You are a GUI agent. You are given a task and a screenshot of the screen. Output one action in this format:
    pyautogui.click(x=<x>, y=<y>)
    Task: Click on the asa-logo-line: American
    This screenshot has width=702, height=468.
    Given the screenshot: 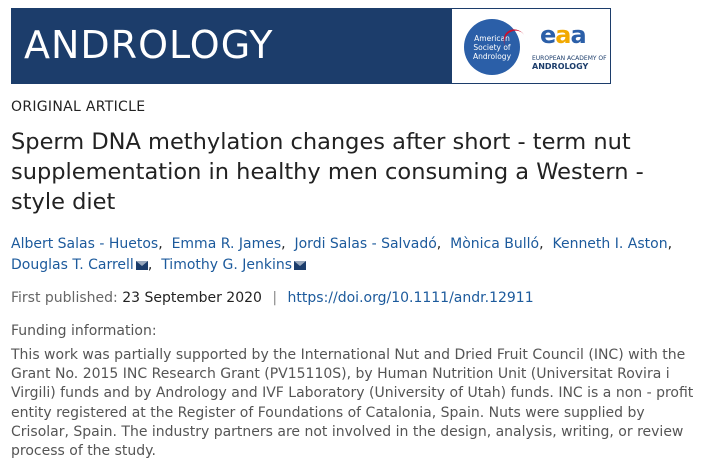 What is the action you would take?
    pyautogui.click(x=492, y=38)
    